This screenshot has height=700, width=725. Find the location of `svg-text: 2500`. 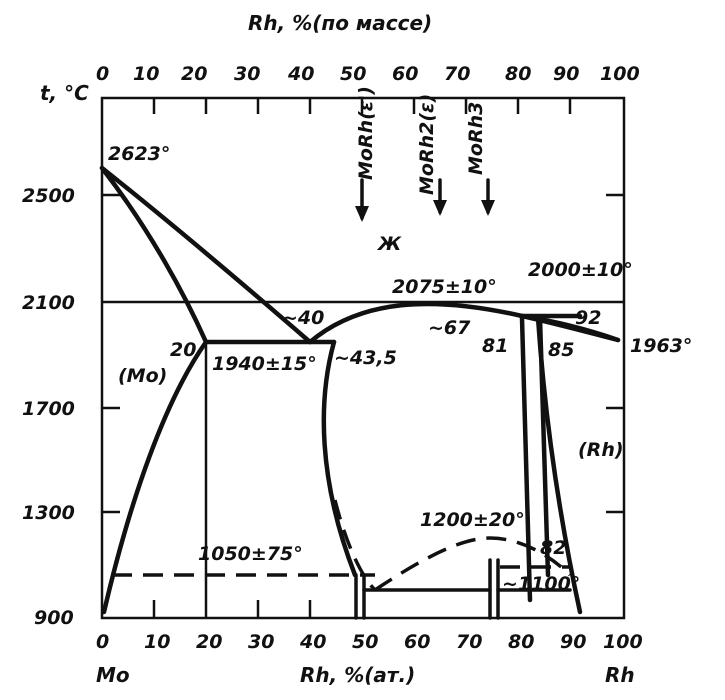

svg-text: 2500 is located at coordinates (48, 196).